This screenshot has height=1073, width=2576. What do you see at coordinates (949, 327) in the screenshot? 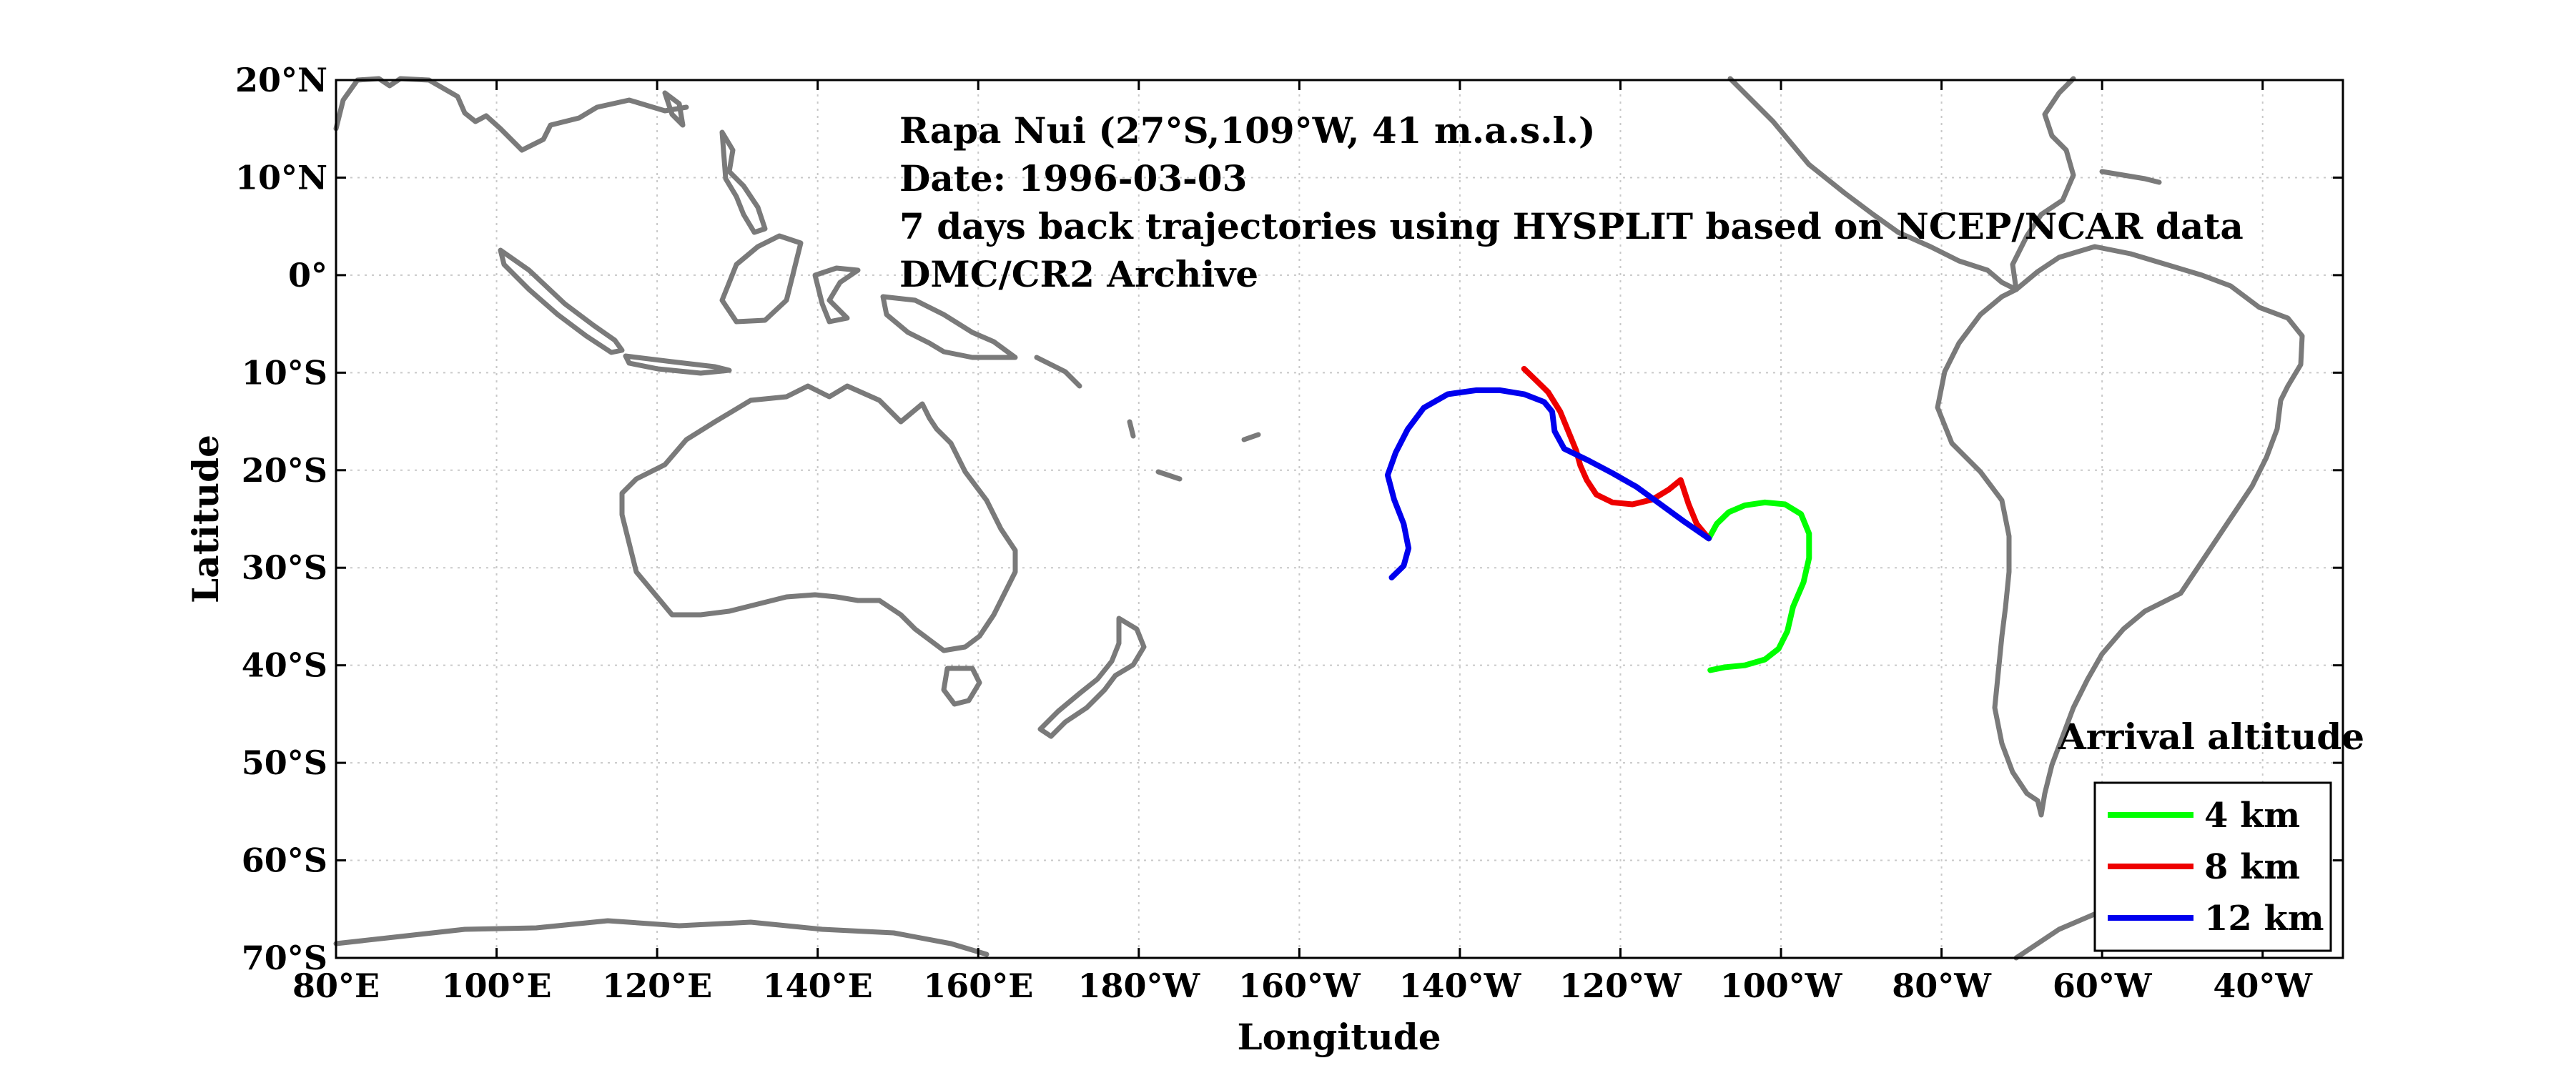
I see `coastline-new-guinea` at bounding box center [949, 327].